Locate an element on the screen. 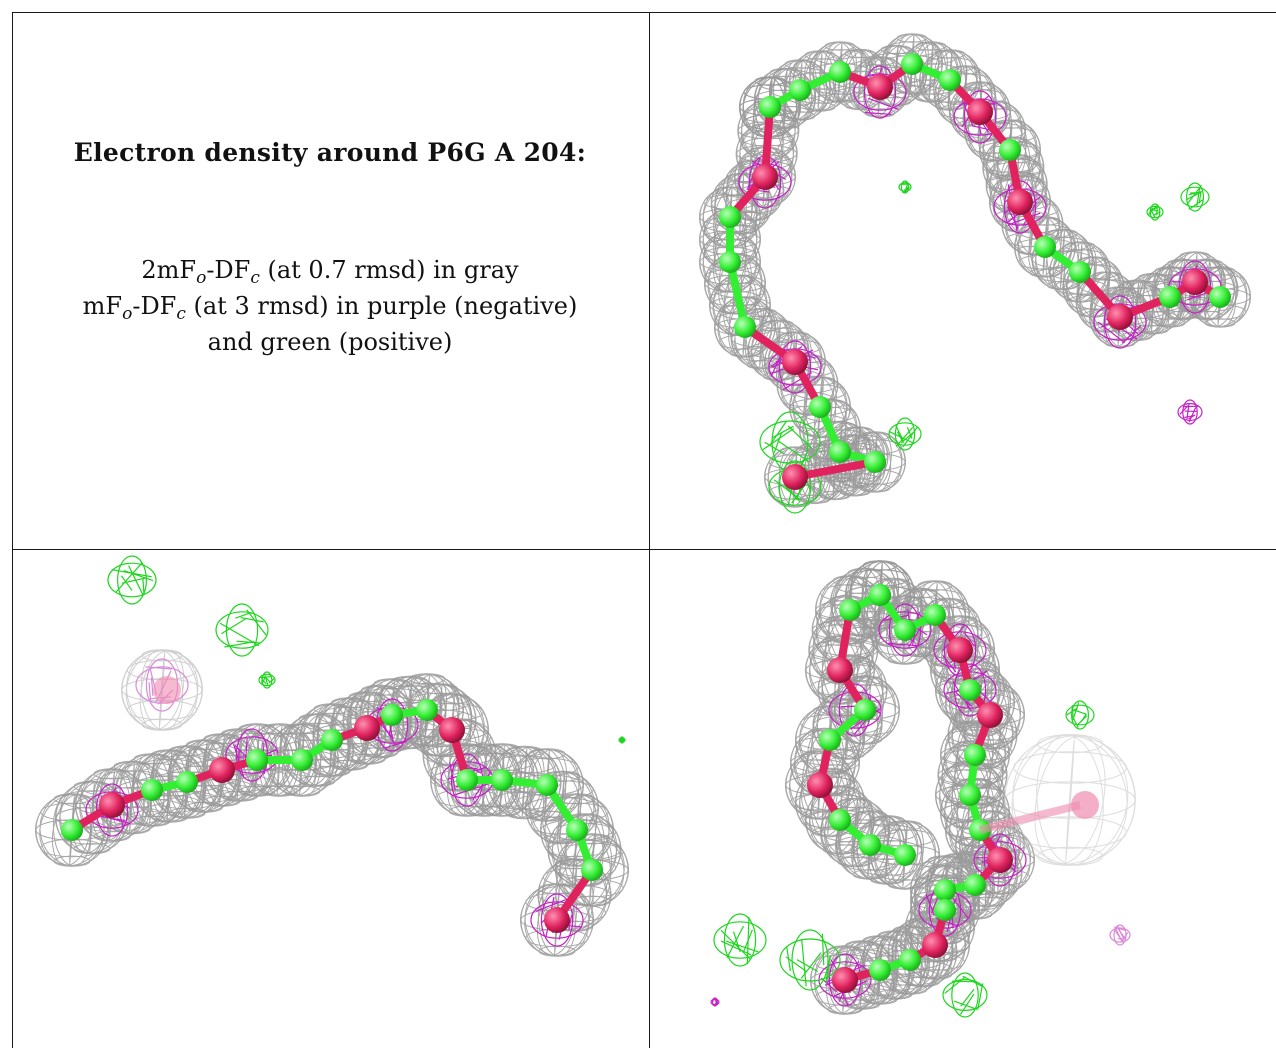  figure-title: Electron density around P6G A 204: is located at coordinates (330, 152).